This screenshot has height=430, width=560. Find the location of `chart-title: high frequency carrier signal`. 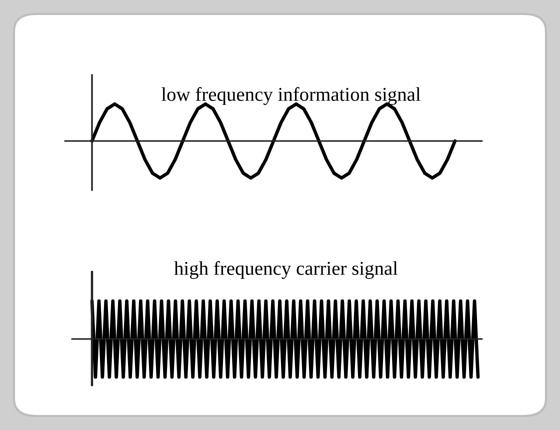

chart-title: high frequency carrier signal is located at coordinates (286, 270).